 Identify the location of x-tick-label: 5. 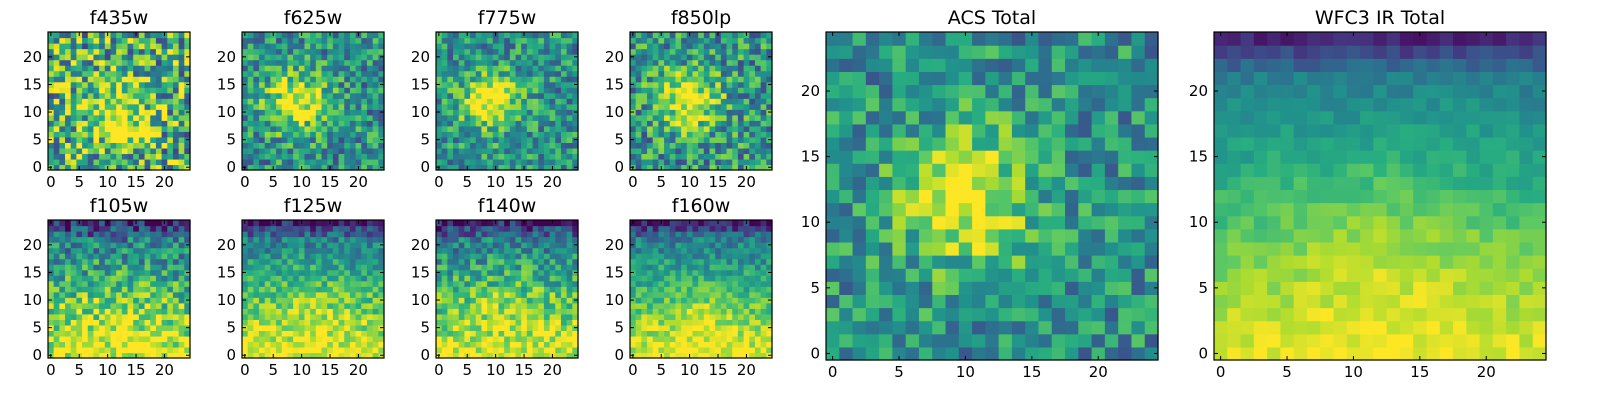
(273, 370).